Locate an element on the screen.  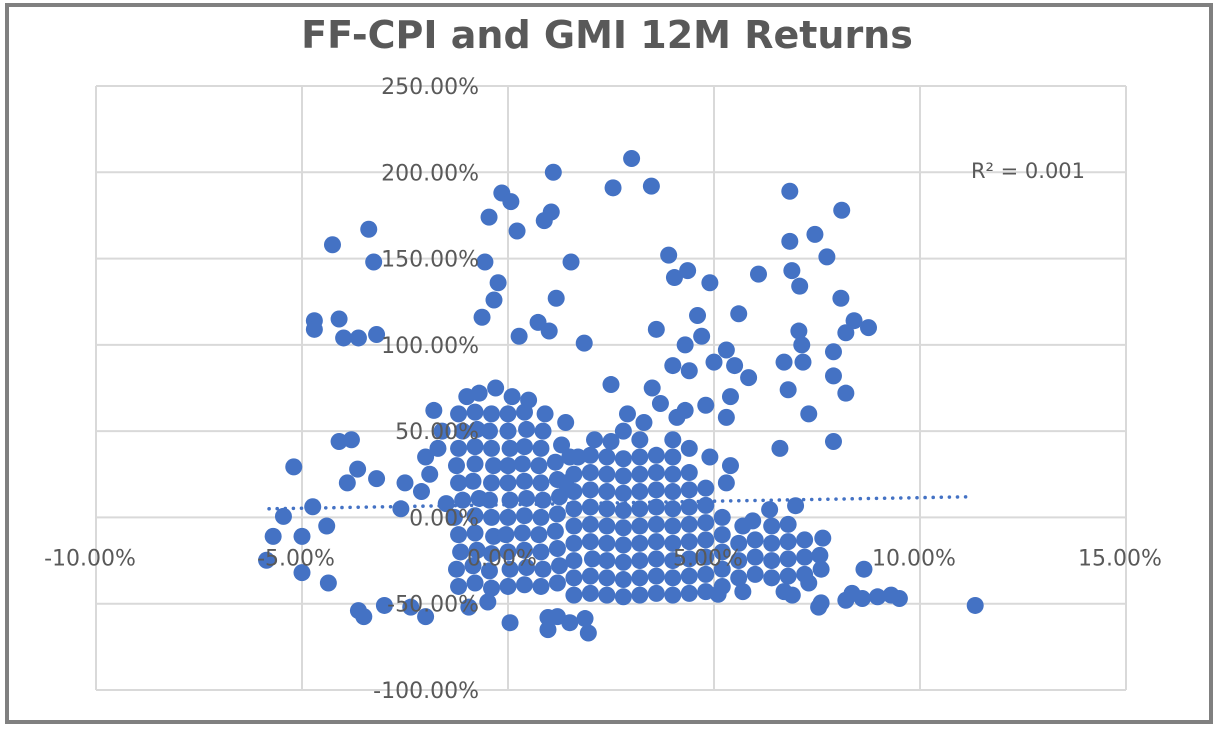
y-tick-label: 100.00% is located at coordinates (430, 346).